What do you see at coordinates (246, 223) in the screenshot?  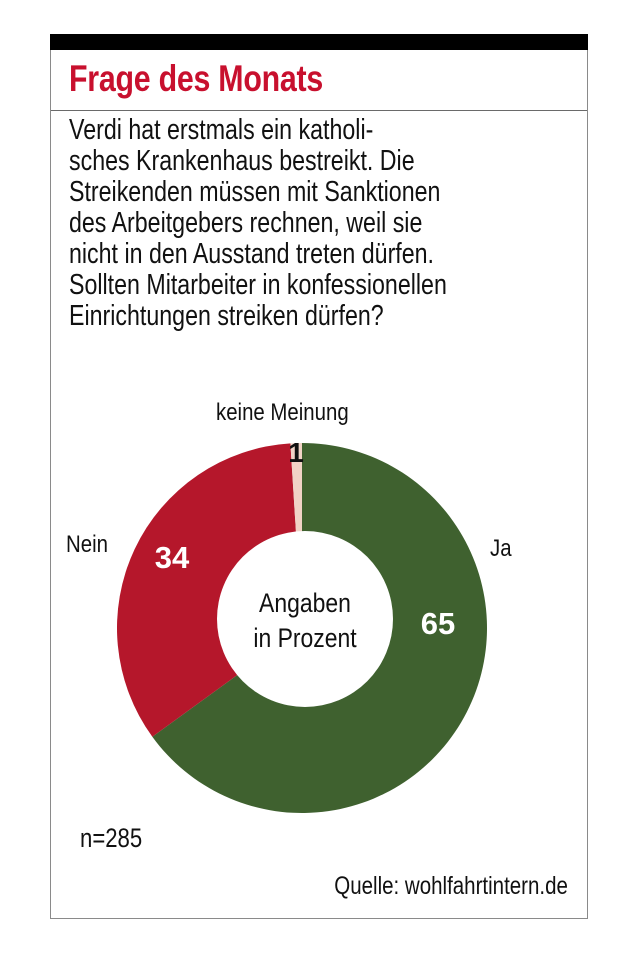 I see `question-line: des Arbeitgebers rechnen, weil sie` at bounding box center [246, 223].